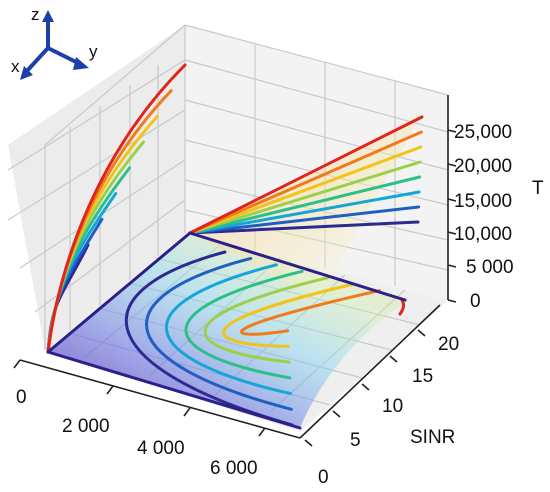 This screenshot has height=492, width=550. Describe the element at coordinates (483, 201) in the screenshot. I see `z-tick-label-3: 15,000` at that location.